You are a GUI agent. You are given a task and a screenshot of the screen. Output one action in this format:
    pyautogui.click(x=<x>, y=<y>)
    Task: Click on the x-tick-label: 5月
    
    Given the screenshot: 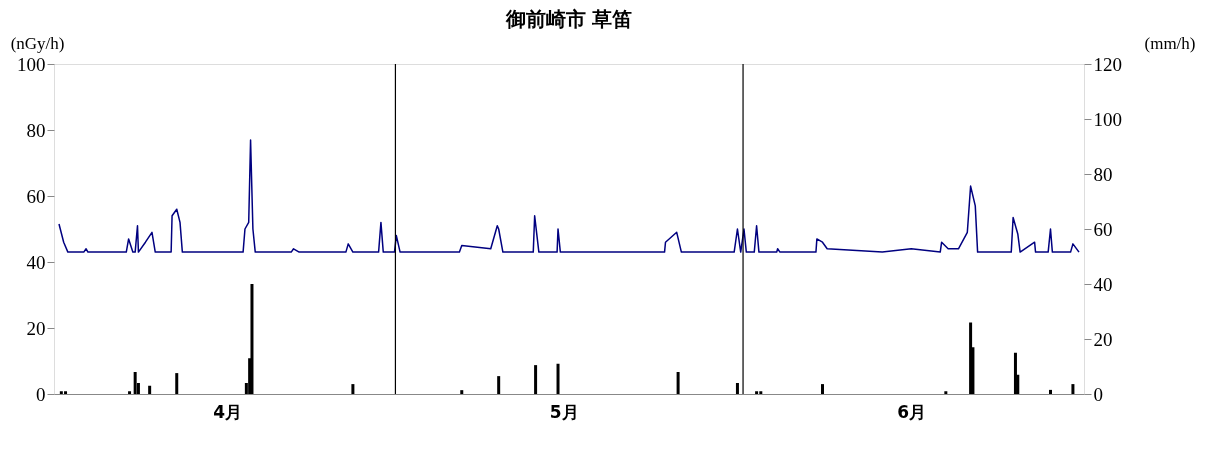 What is the action you would take?
    pyautogui.click(x=564, y=411)
    